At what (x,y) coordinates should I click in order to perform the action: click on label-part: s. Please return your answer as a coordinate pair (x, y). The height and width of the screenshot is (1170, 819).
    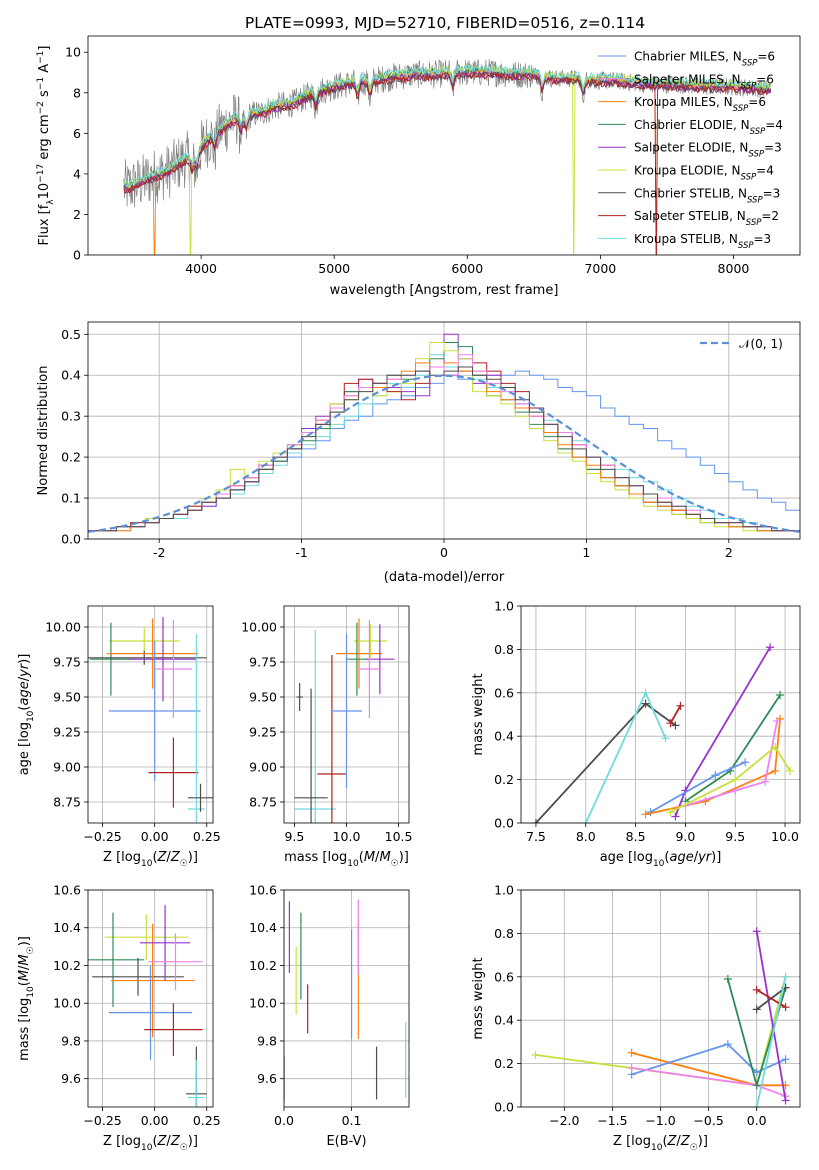
    Looking at the image, I should click on (44, 95).